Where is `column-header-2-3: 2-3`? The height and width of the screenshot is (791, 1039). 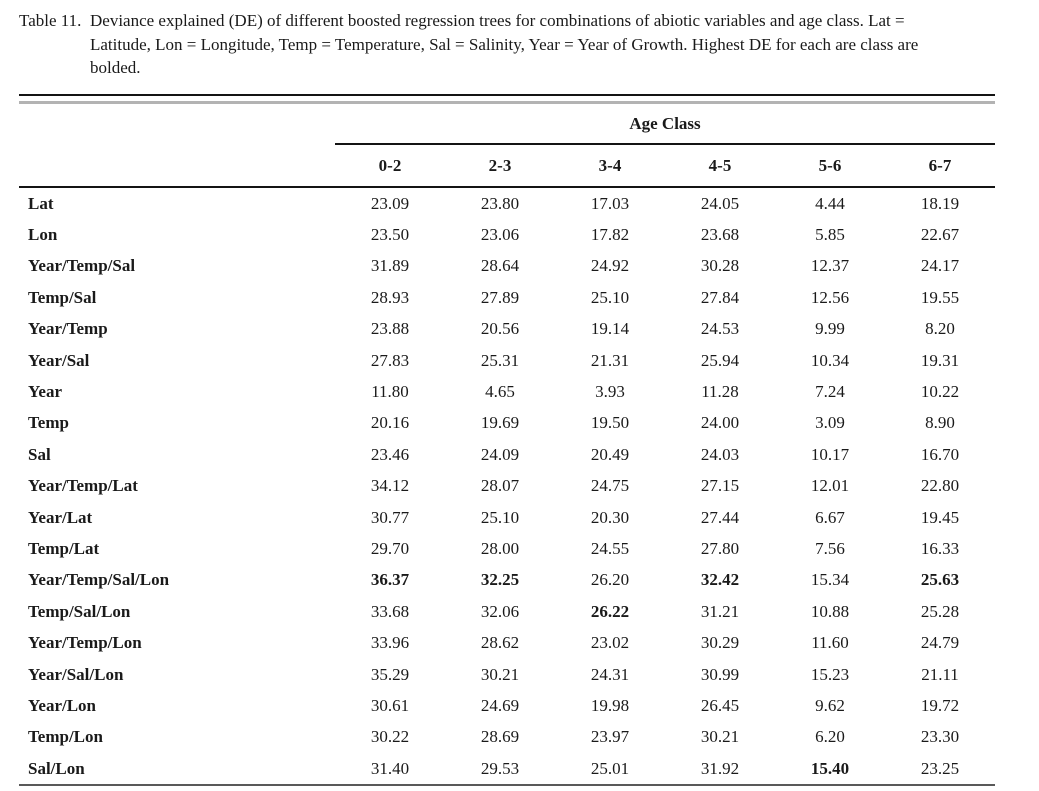 column-header-2-3: 2-3 is located at coordinates (500, 165).